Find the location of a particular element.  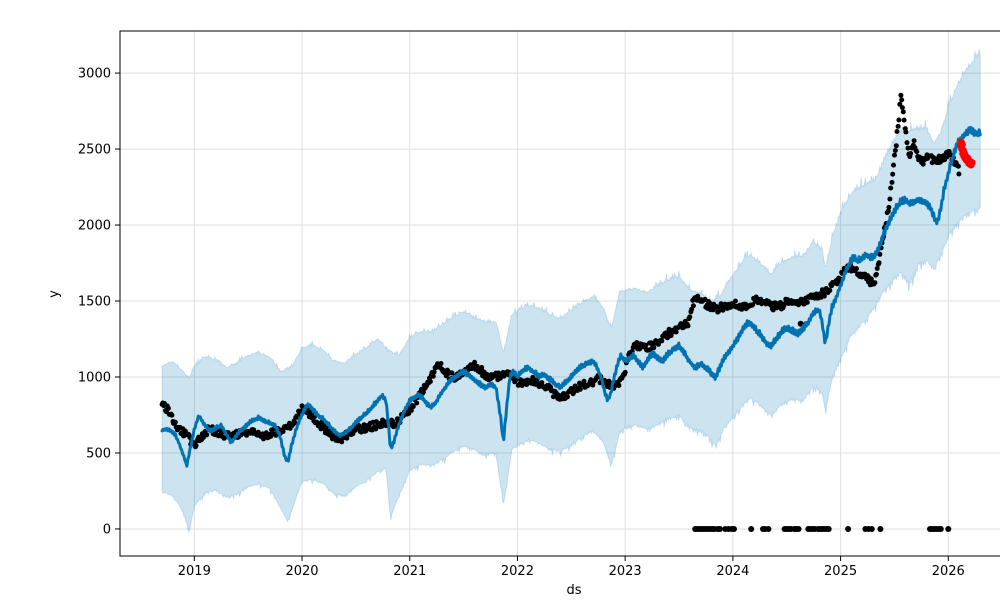

x-tick-label: 2019 is located at coordinates (194, 571).